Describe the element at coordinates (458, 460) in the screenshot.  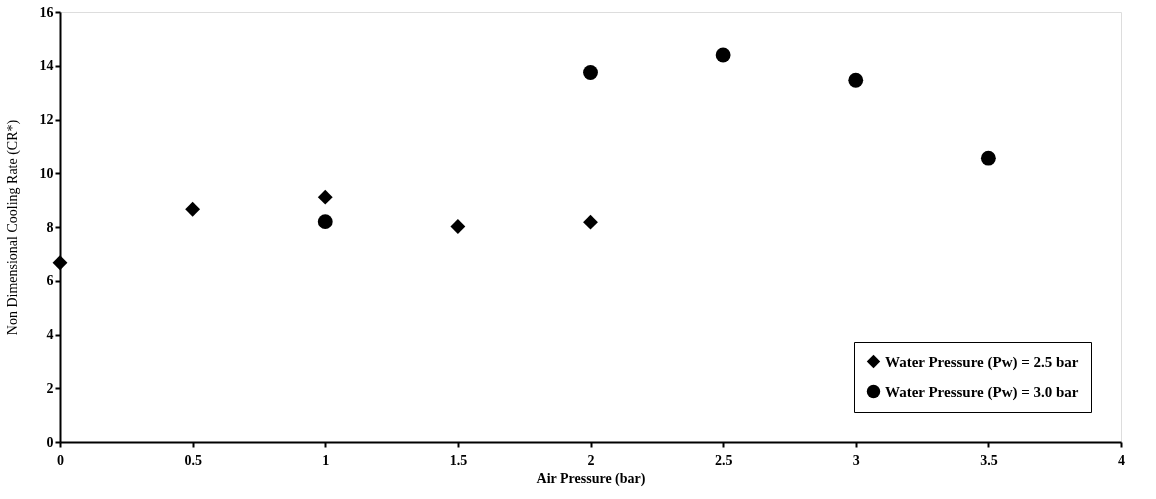
I see `x-tick-label: 1.5` at that location.